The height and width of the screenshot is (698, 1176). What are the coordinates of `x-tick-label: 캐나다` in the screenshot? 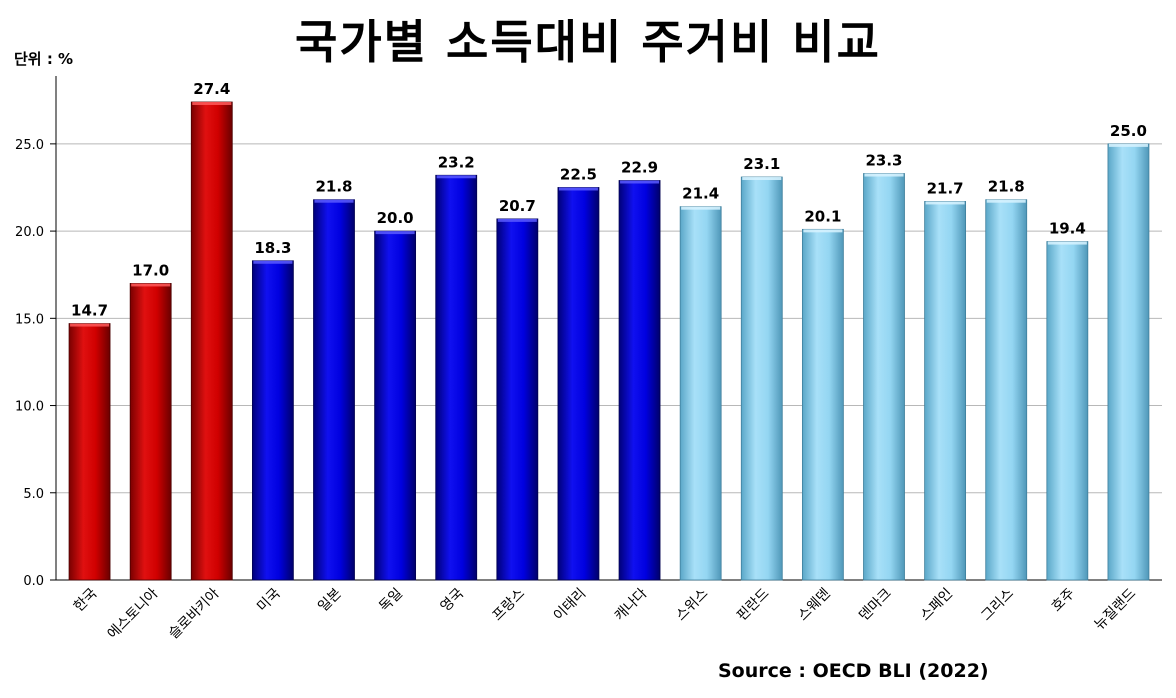 It's located at (631, 604).